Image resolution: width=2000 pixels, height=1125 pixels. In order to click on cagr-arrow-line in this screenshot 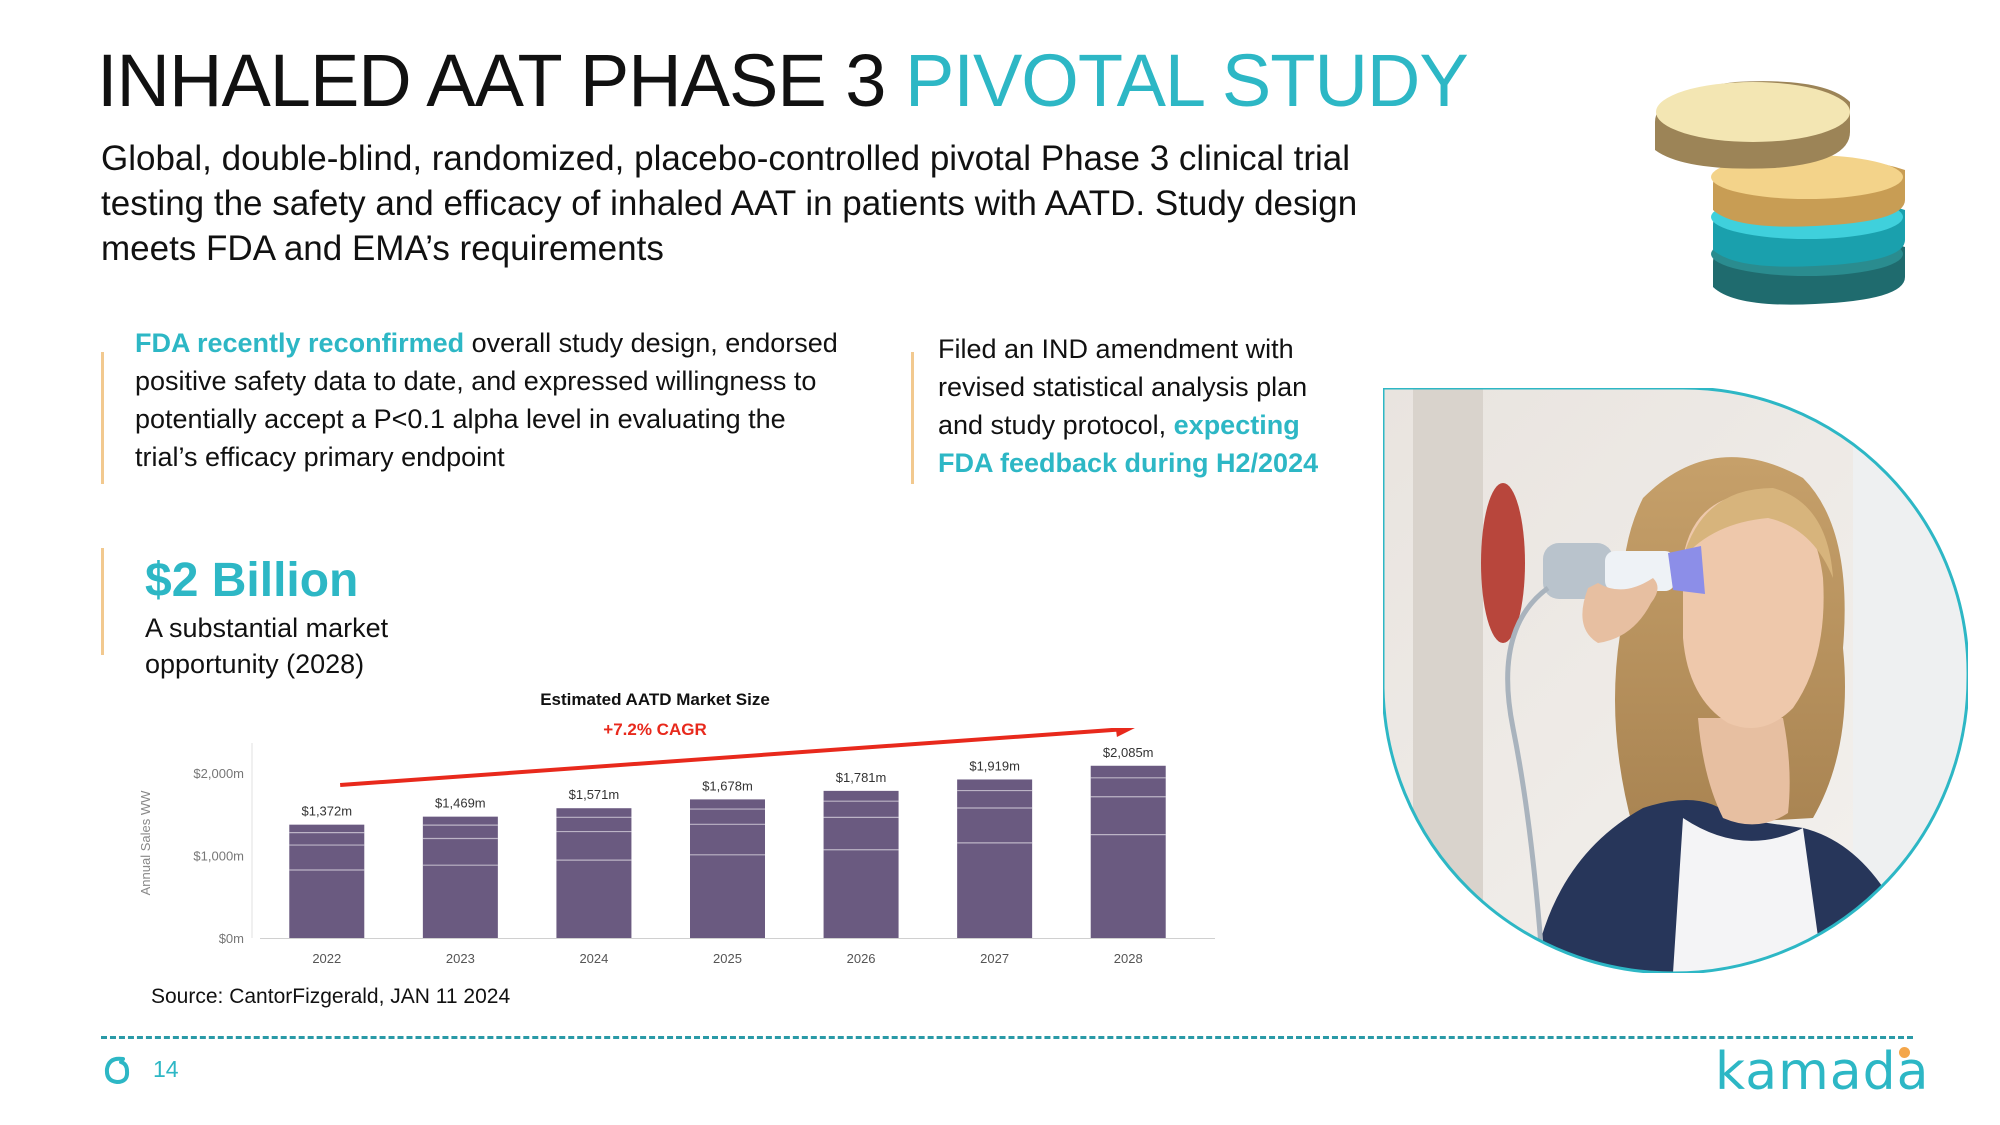, I will do `click(732, 757)`.